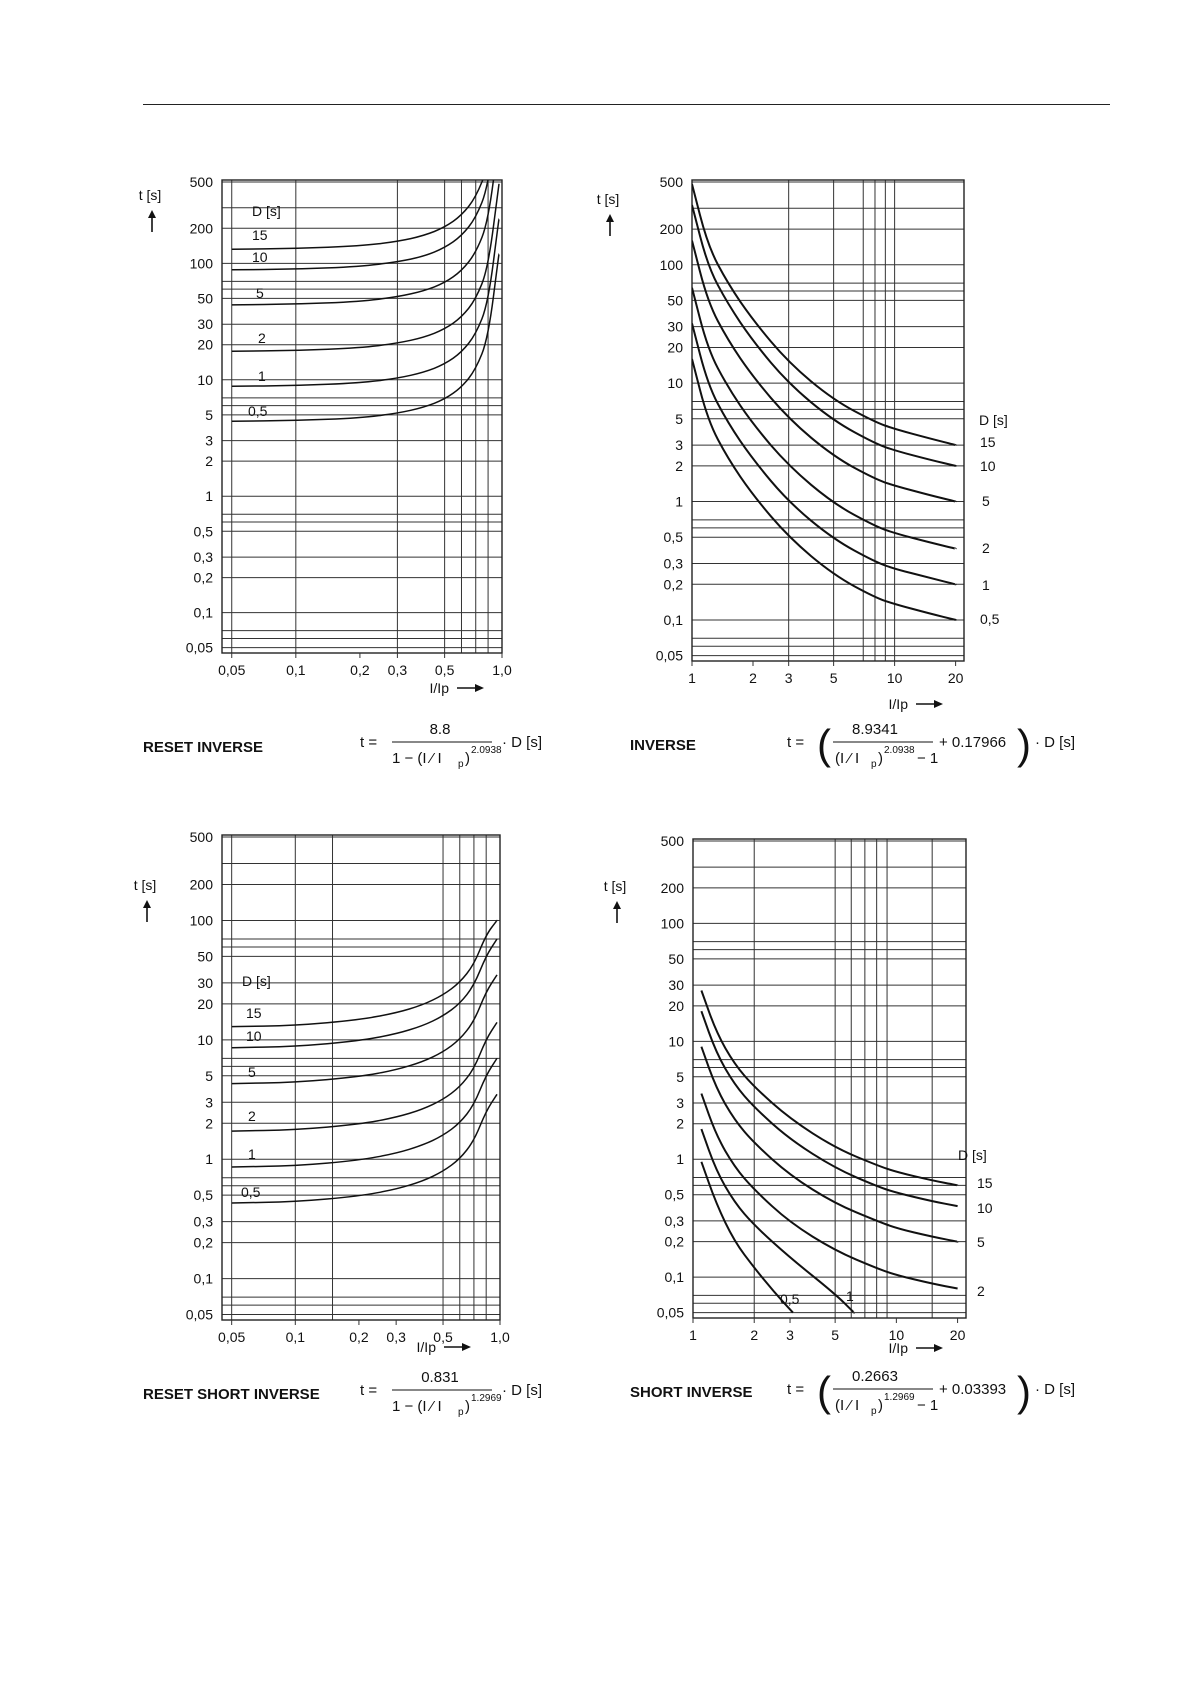 The width and height of the screenshot is (1190, 1684). Describe the element at coordinates (1024, 744) in the screenshot. I see `formula-paren-close: )` at that location.